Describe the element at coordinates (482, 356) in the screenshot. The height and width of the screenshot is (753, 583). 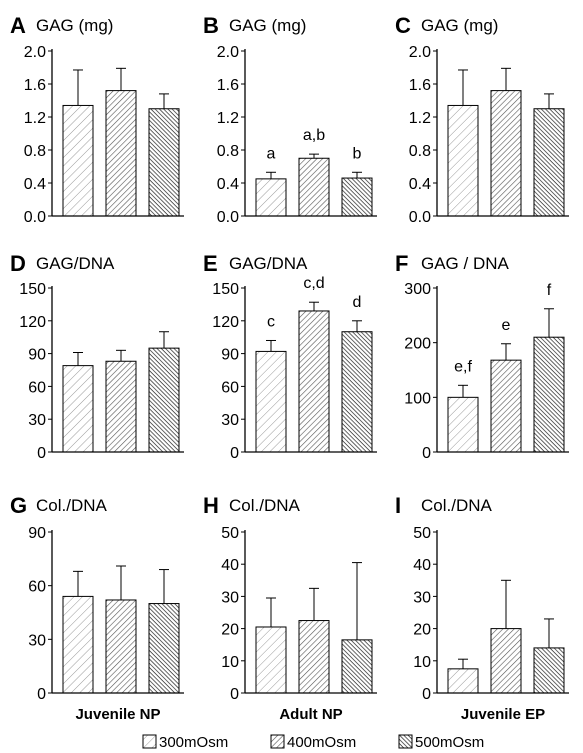
I see `panel-f: F GAG / DNA 0 100 200 300 e,f e f` at that location.